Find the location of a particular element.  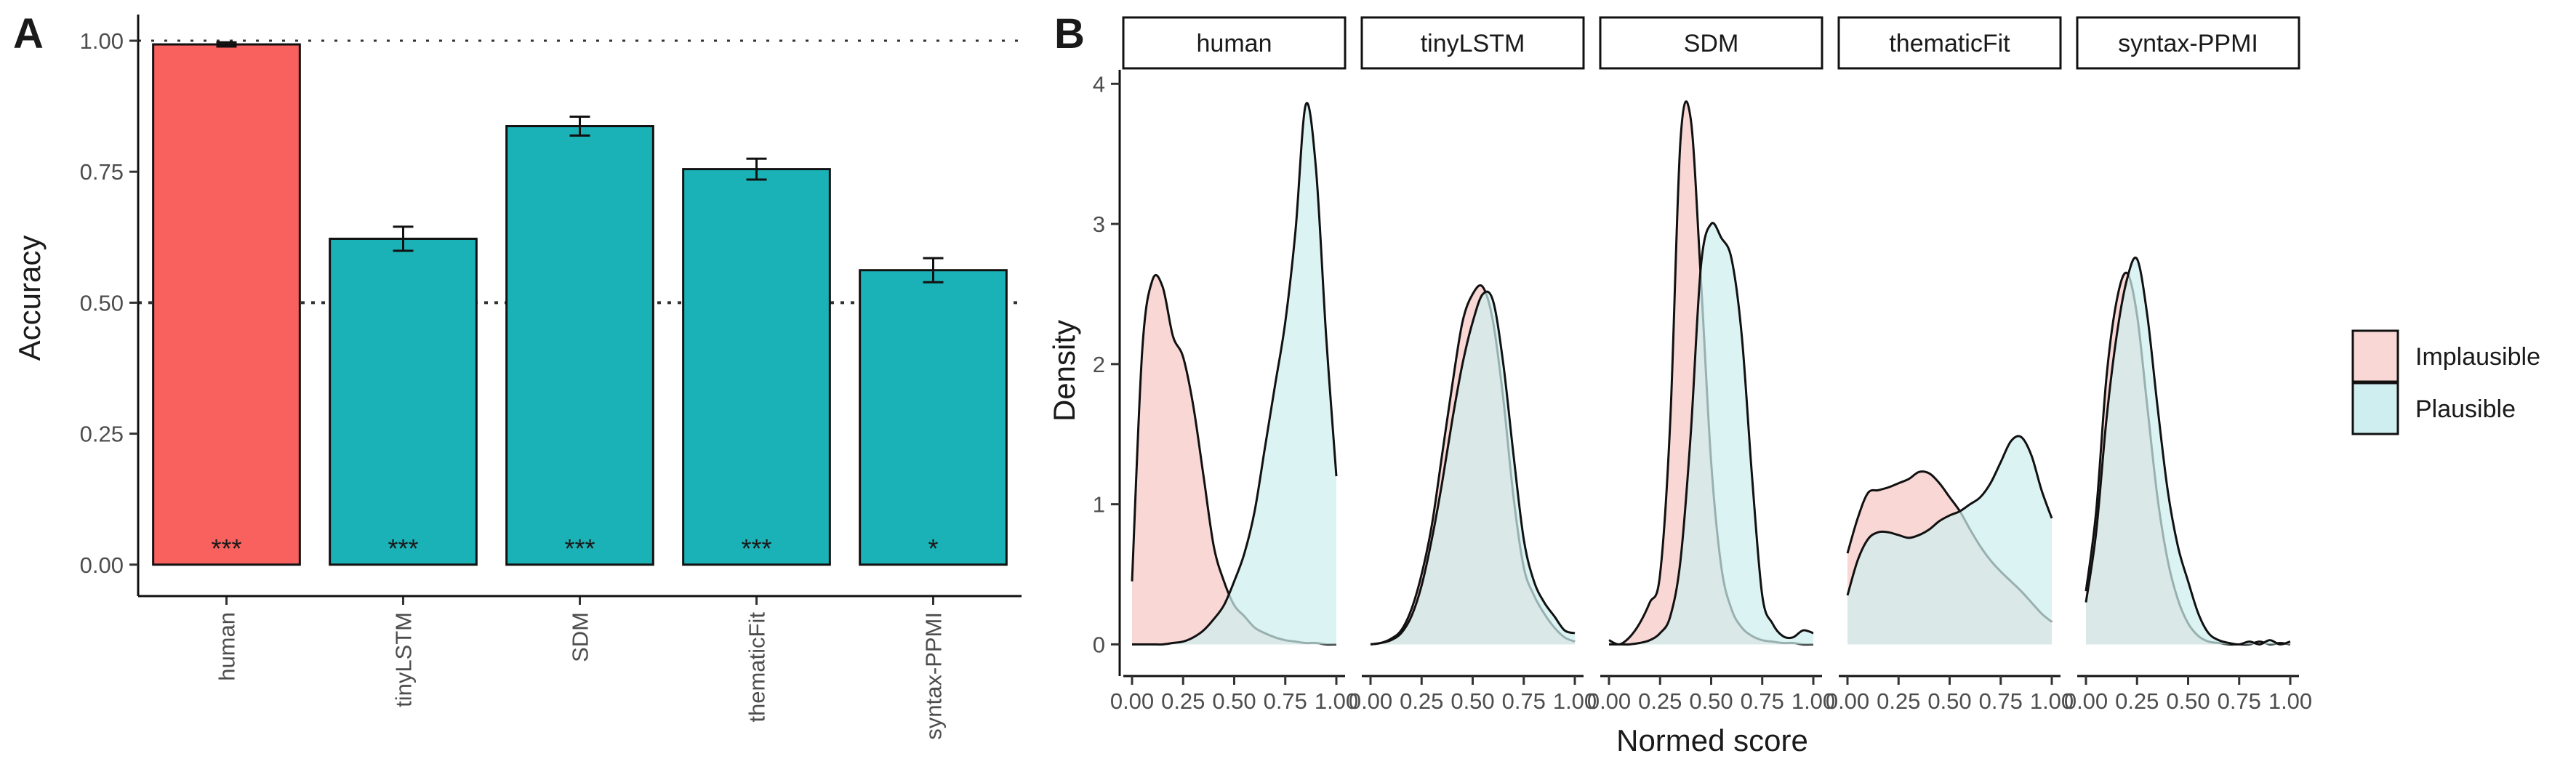

y-tick-label: 0 is located at coordinates (1099, 644).